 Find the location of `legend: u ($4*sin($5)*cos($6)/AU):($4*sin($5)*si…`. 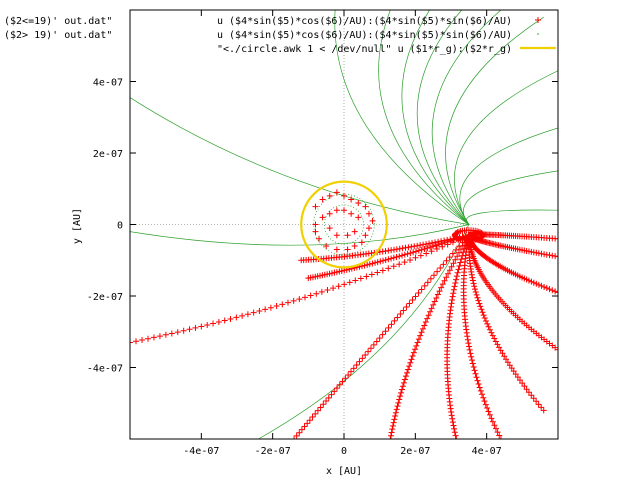

legend: u ($4*sin($5)*cos($6)/AU):($4*sin($5)*si… is located at coordinates (386, 35).